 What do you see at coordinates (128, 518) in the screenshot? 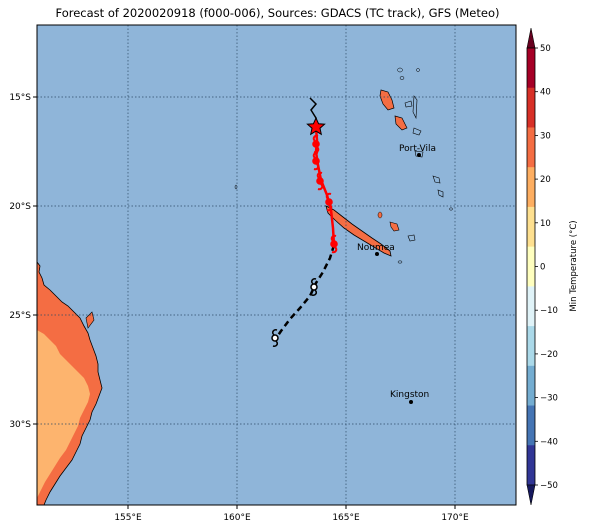
I see `lon-tick-label: 155°E` at bounding box center [128, 518].